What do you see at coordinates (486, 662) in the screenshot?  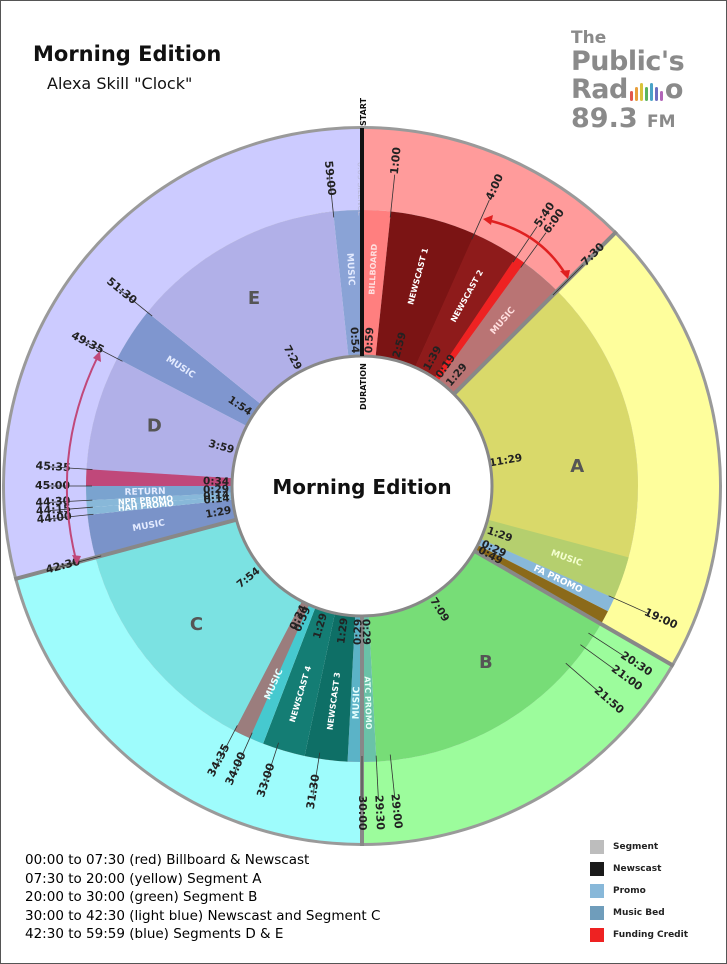 I see `segment-letter-B: B` at bounding box center [486, 662].